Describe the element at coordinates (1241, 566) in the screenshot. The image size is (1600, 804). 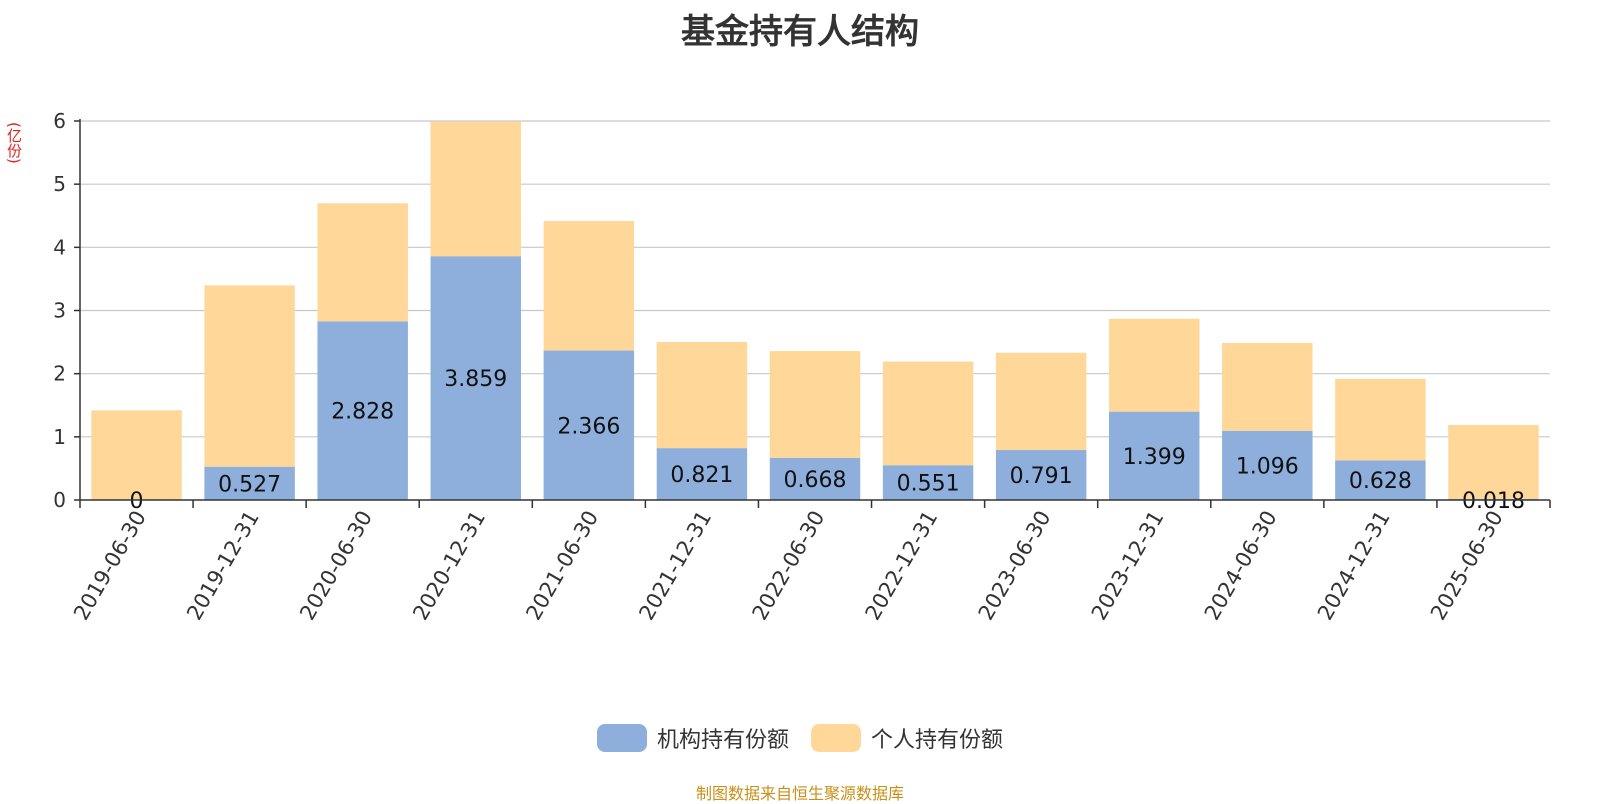
I see `x-tick-label: 2024-06-30` at that location.